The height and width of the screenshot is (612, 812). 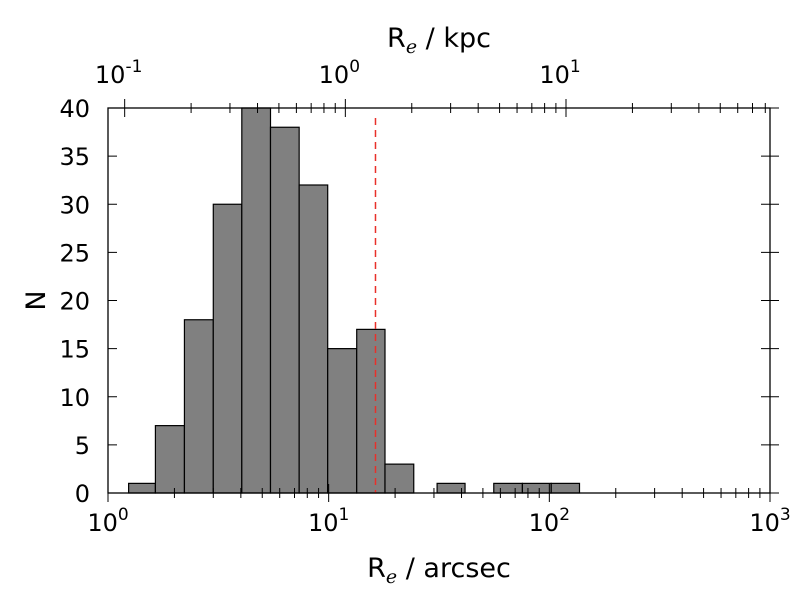 I want to click on y-tick-label: 5, so click(x=82, y=446).